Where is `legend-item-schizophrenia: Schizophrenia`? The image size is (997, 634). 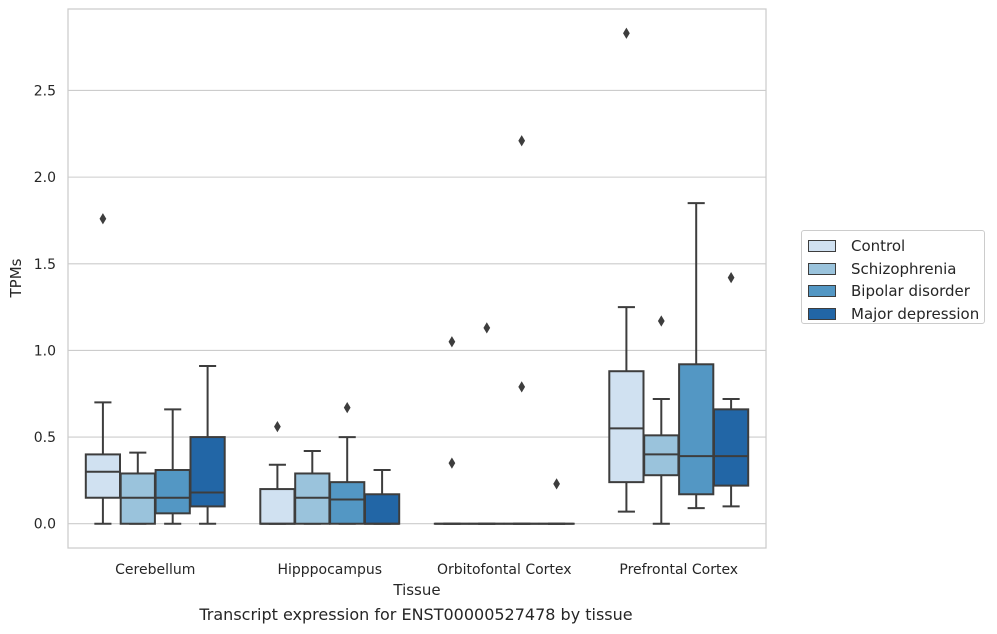
legend-item-schizophrenia: Schizophrenia is located at coordinates (896, 269).